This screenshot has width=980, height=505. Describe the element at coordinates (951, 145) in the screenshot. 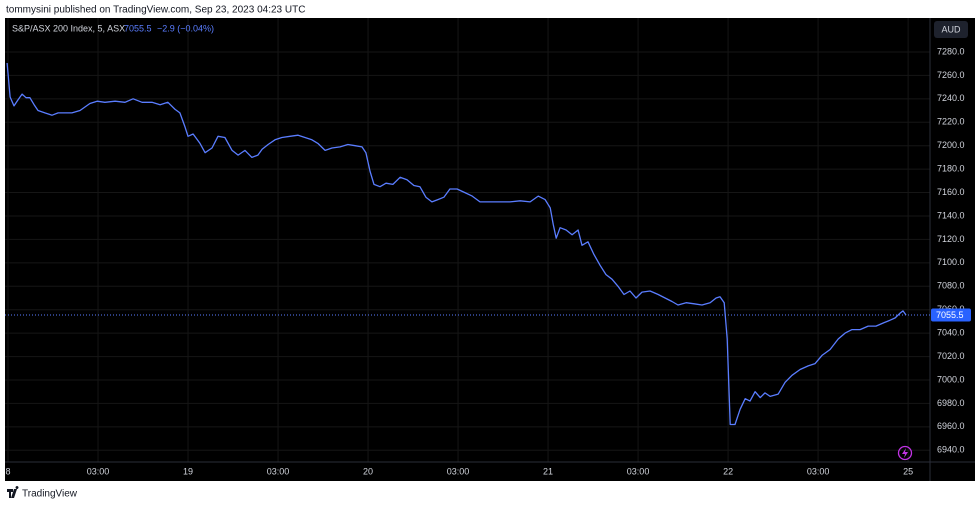

I see `y-tick-label: 7200.0` at that location.